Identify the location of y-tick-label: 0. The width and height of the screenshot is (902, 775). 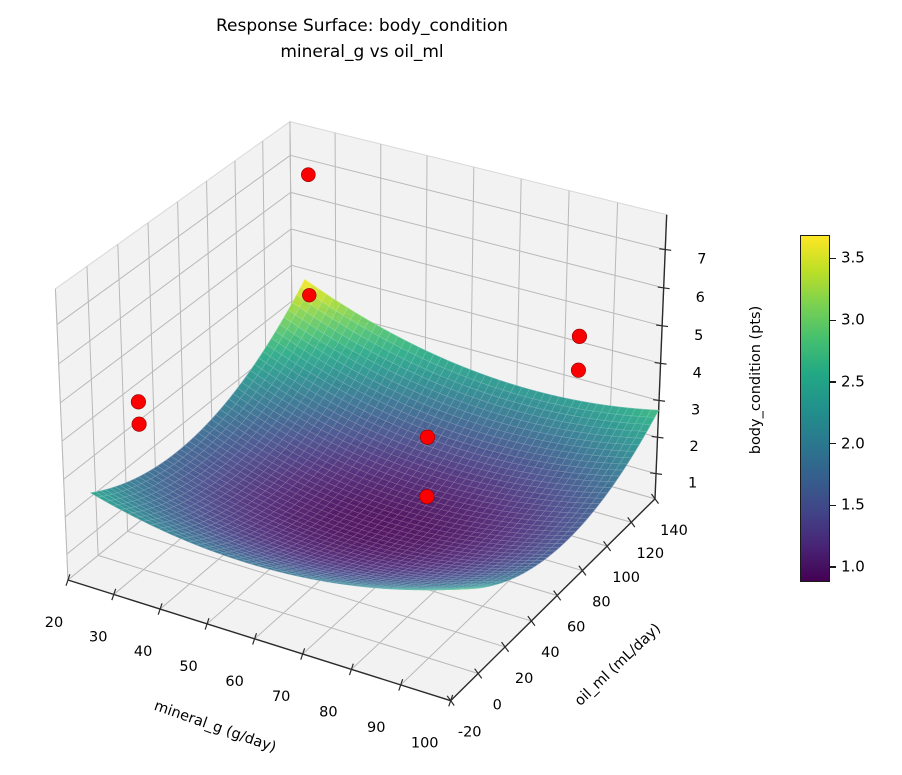
(497, 706).